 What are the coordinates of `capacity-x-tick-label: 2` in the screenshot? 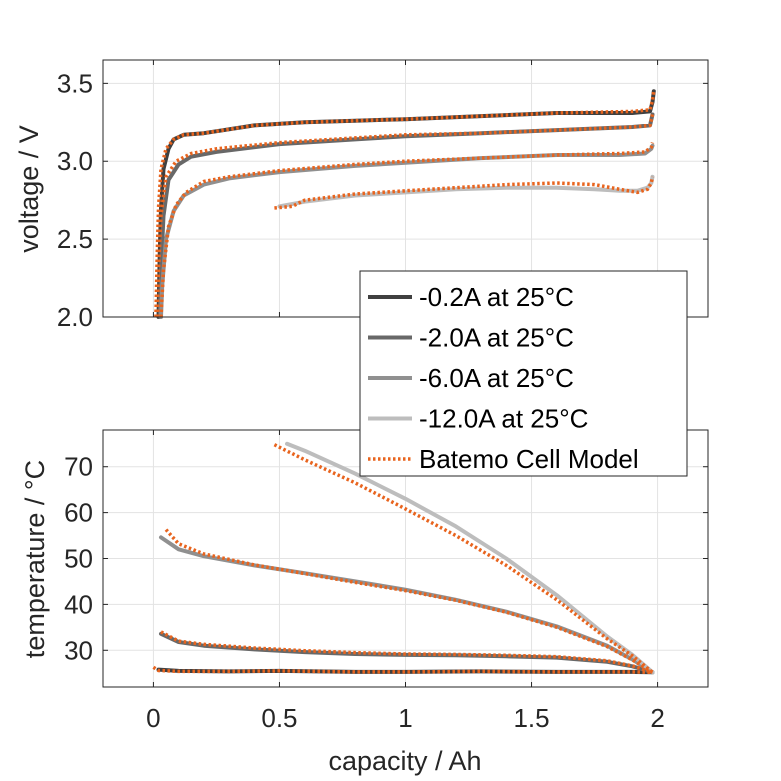 It's located at (657, 718).